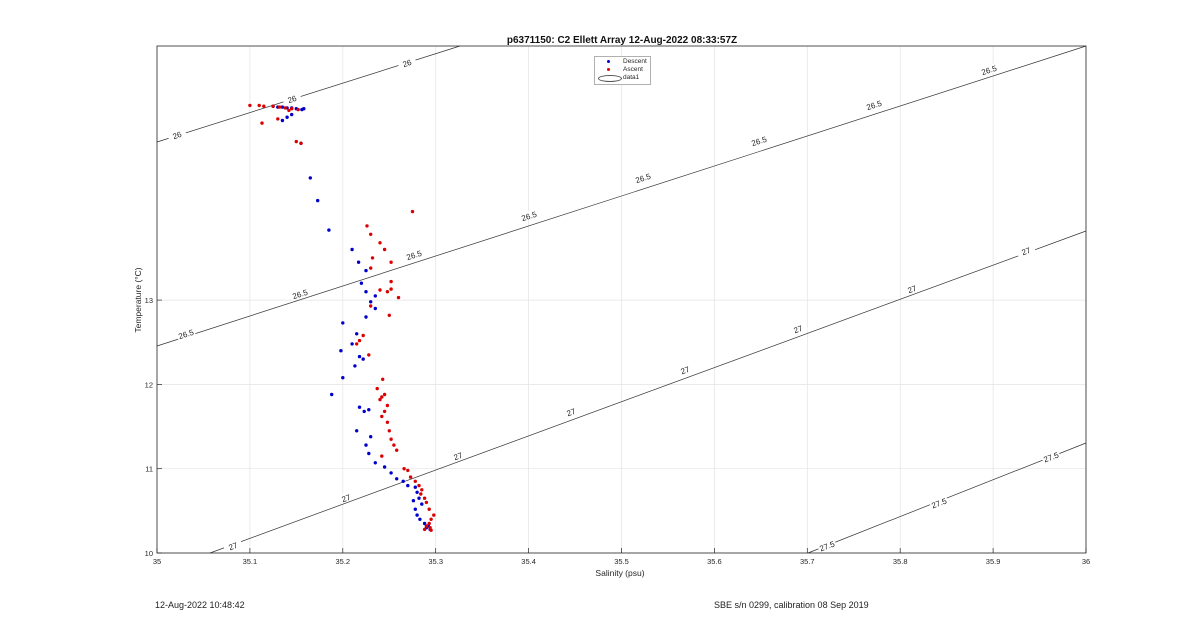  What do you see at coordinates (250, 561) in the screenshot?
I see `x-tick-label: 35.1` at bounding box center [250, 561].